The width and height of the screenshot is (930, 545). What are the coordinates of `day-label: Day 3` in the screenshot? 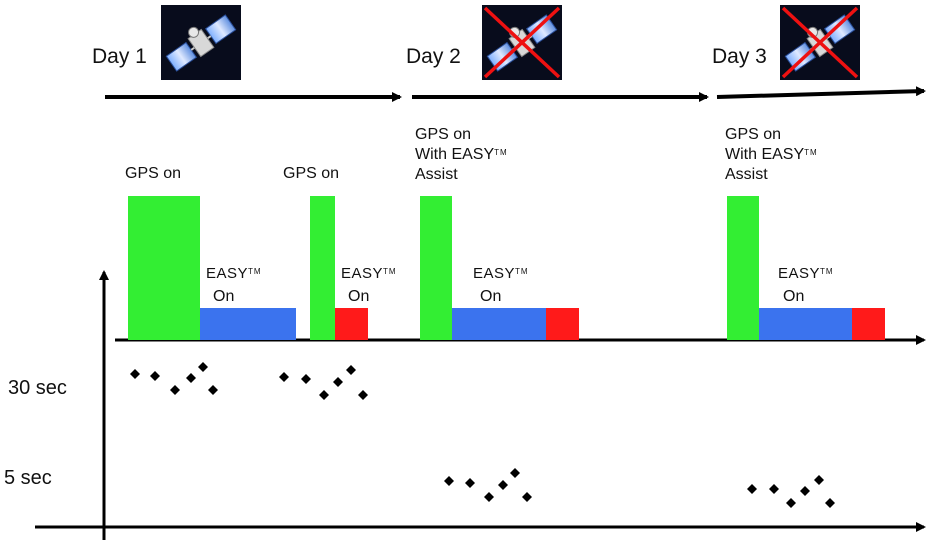 It's located at (739, 56).